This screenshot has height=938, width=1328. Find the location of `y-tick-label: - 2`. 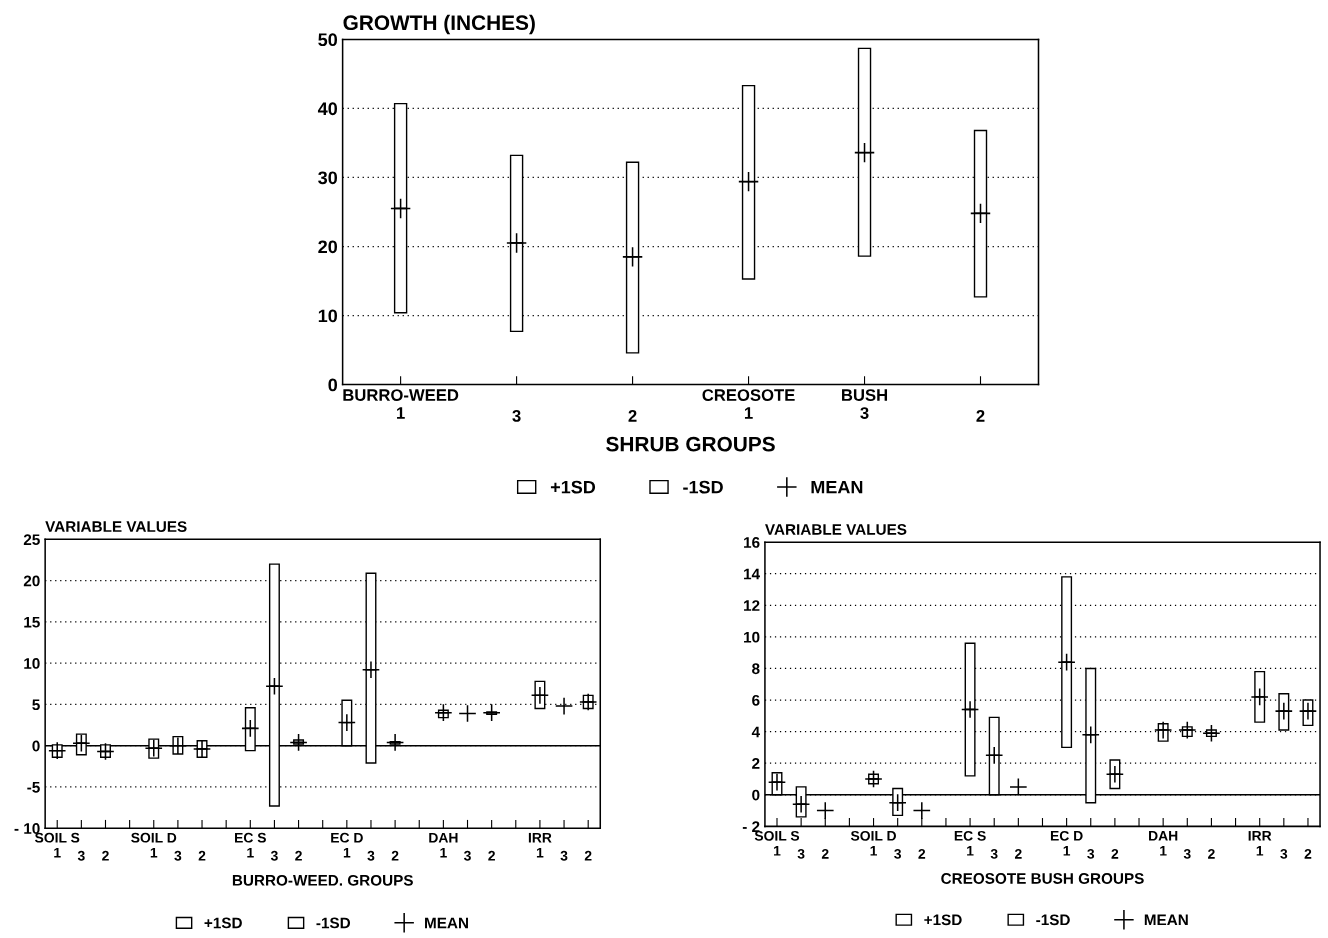

y-tick-label: - 2 is located at coordinates (751, 826).